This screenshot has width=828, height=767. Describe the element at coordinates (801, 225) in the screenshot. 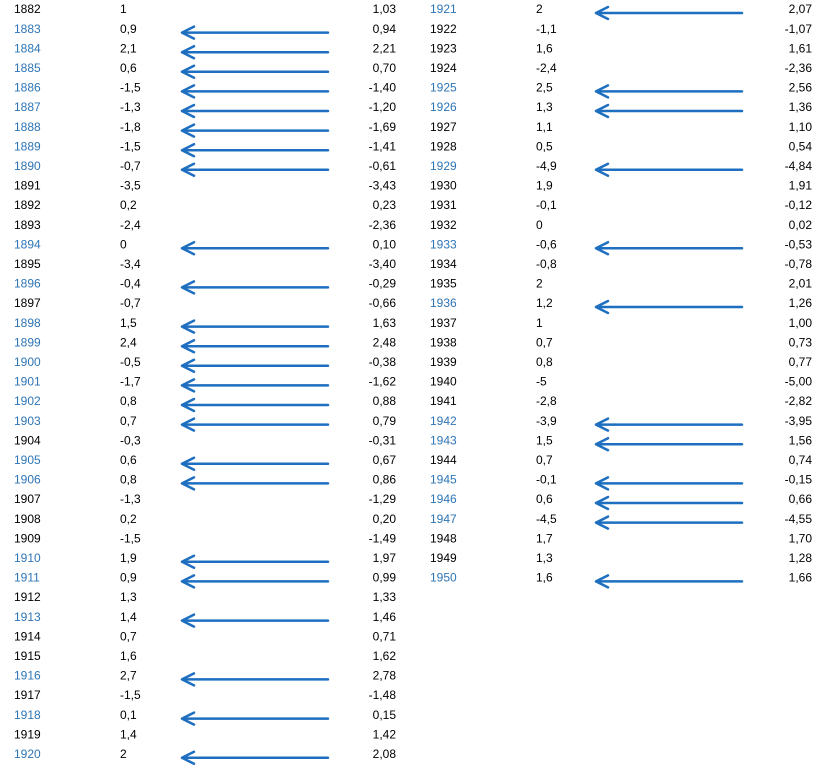

I see `value-cell: 0,02` at that location.